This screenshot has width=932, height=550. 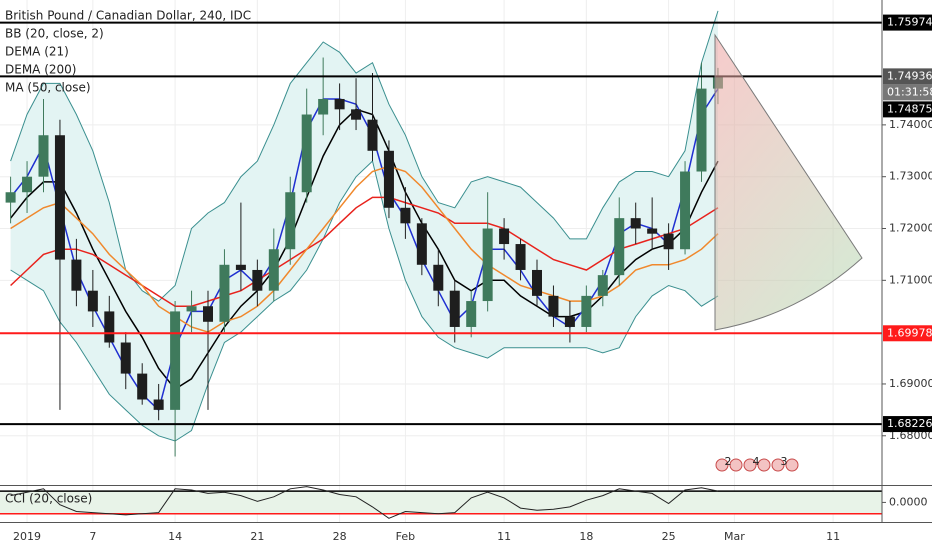 I want to click on cci-pane, so click(x=441, y=502).